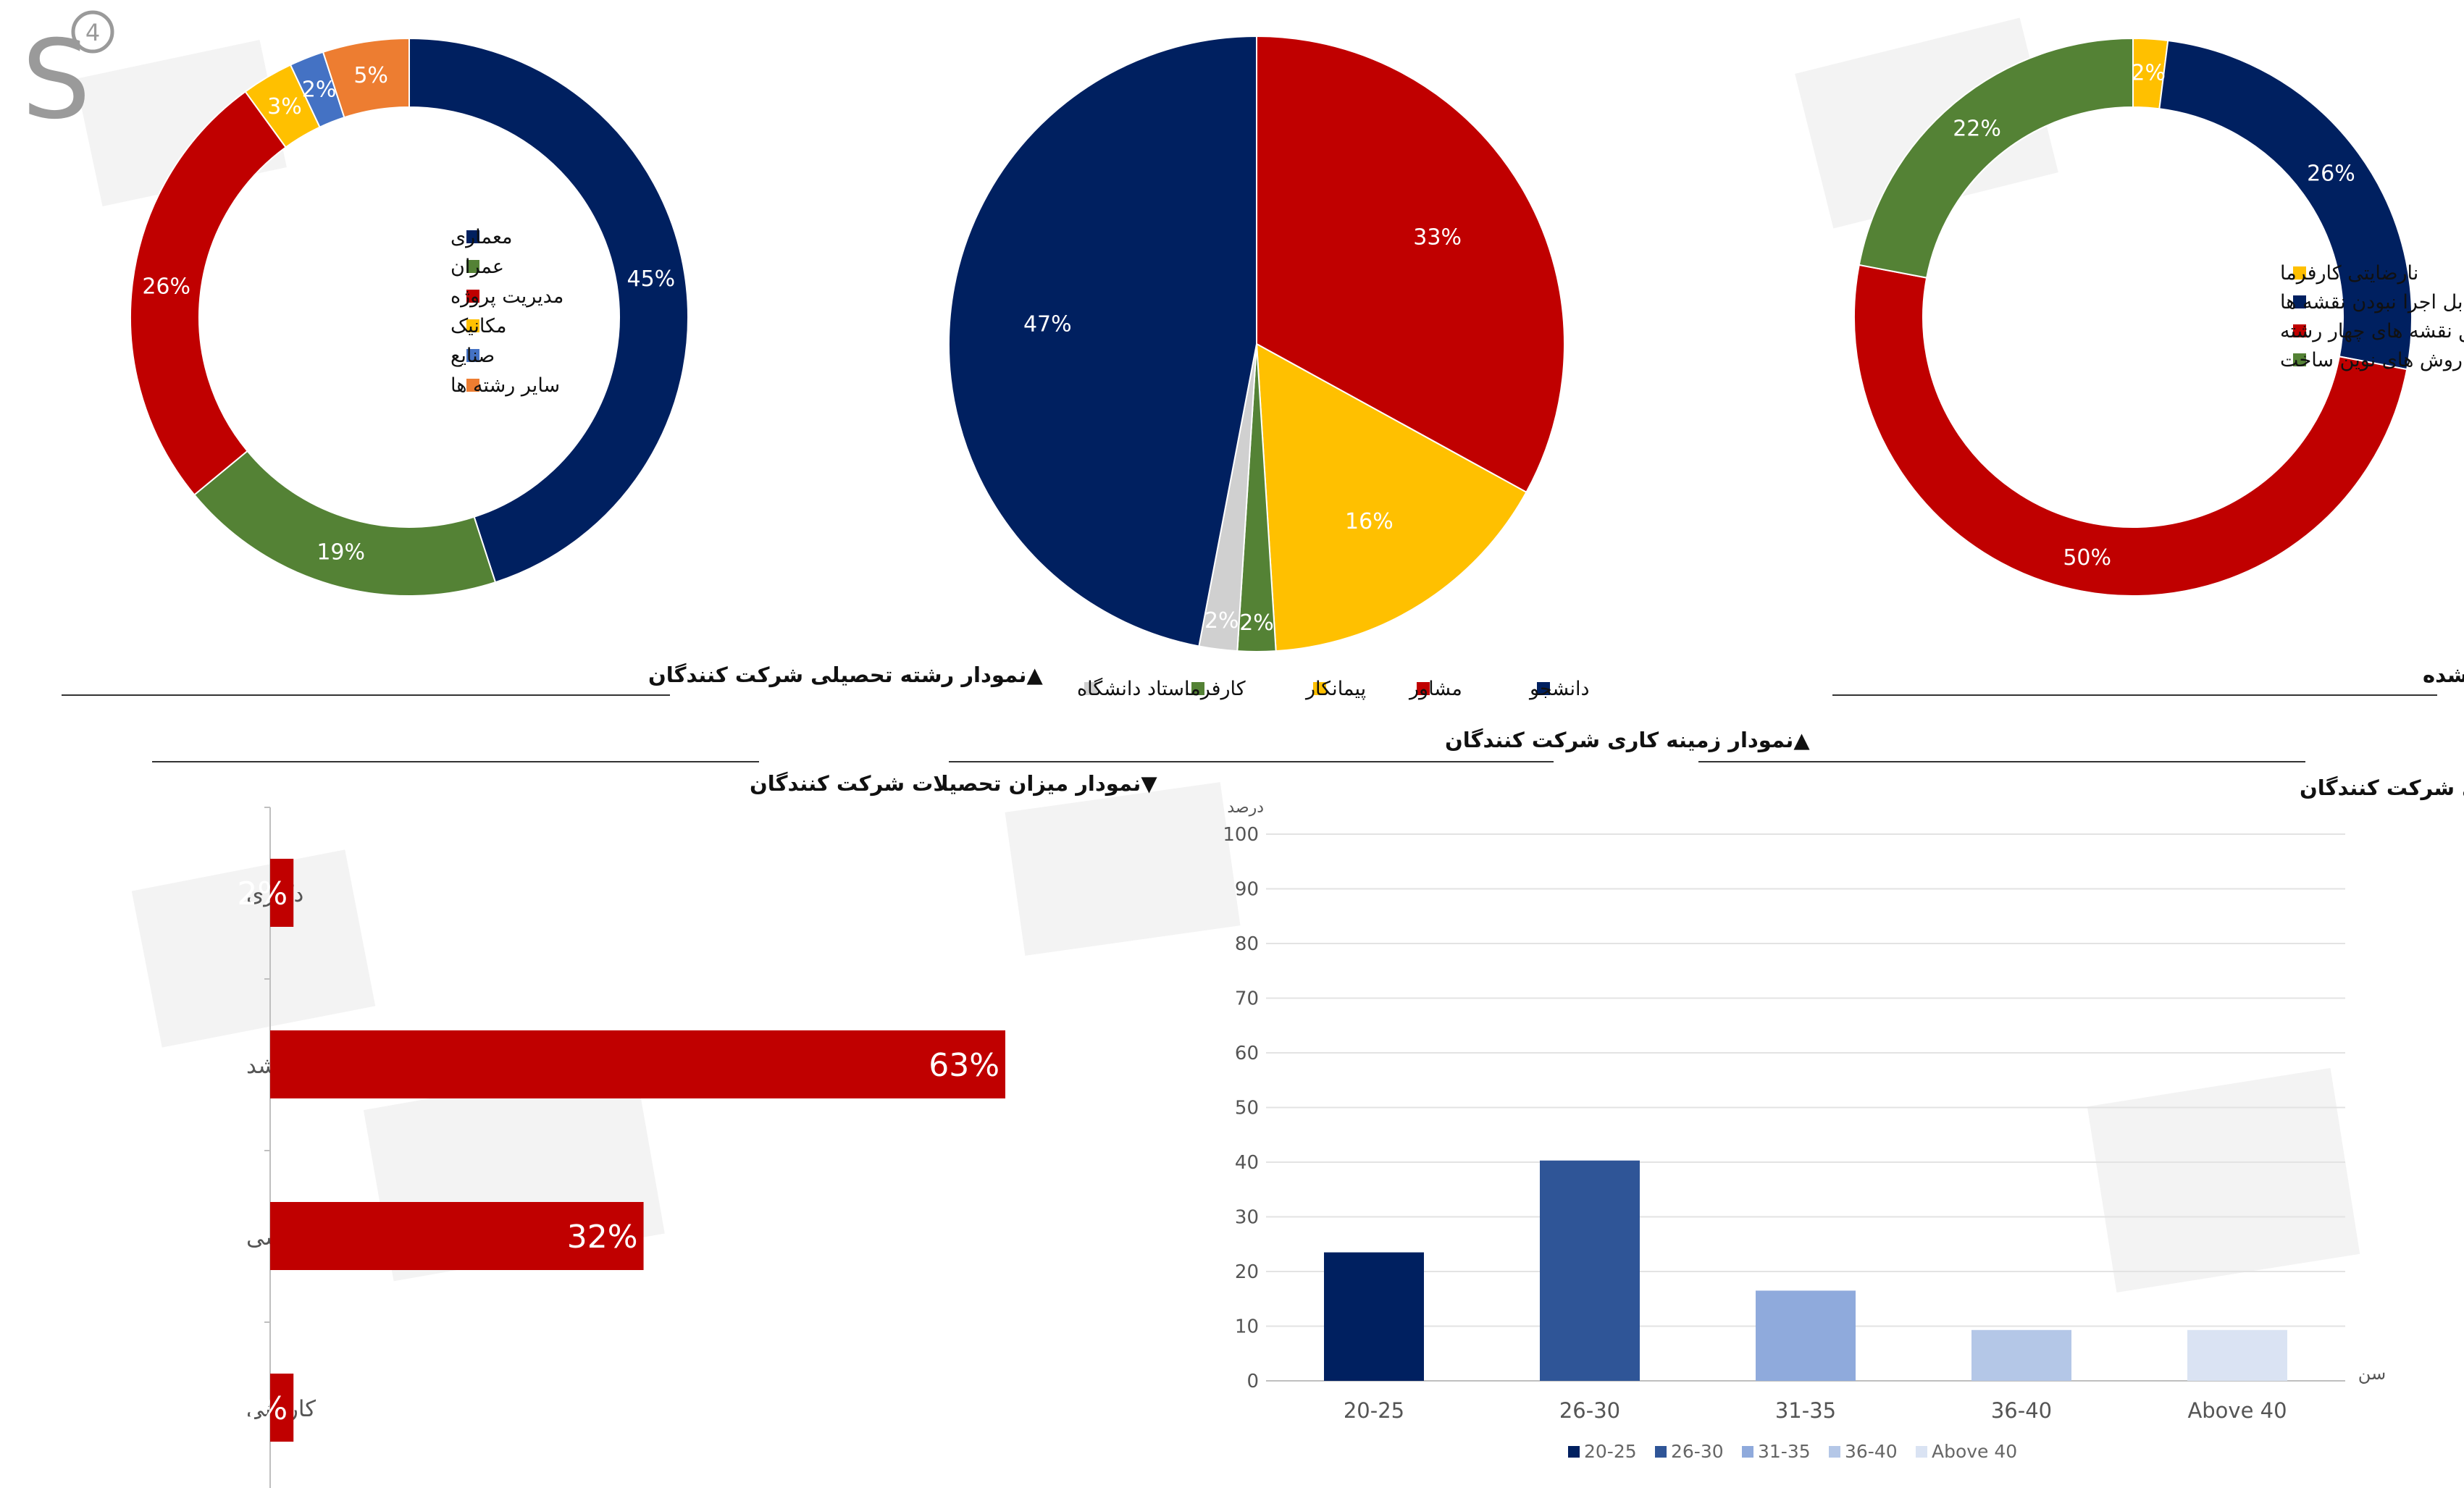 The height and width of the screenshot is (1488, 2464). I want to click on x-tick-label: Above 40, so click(2237, 1410).